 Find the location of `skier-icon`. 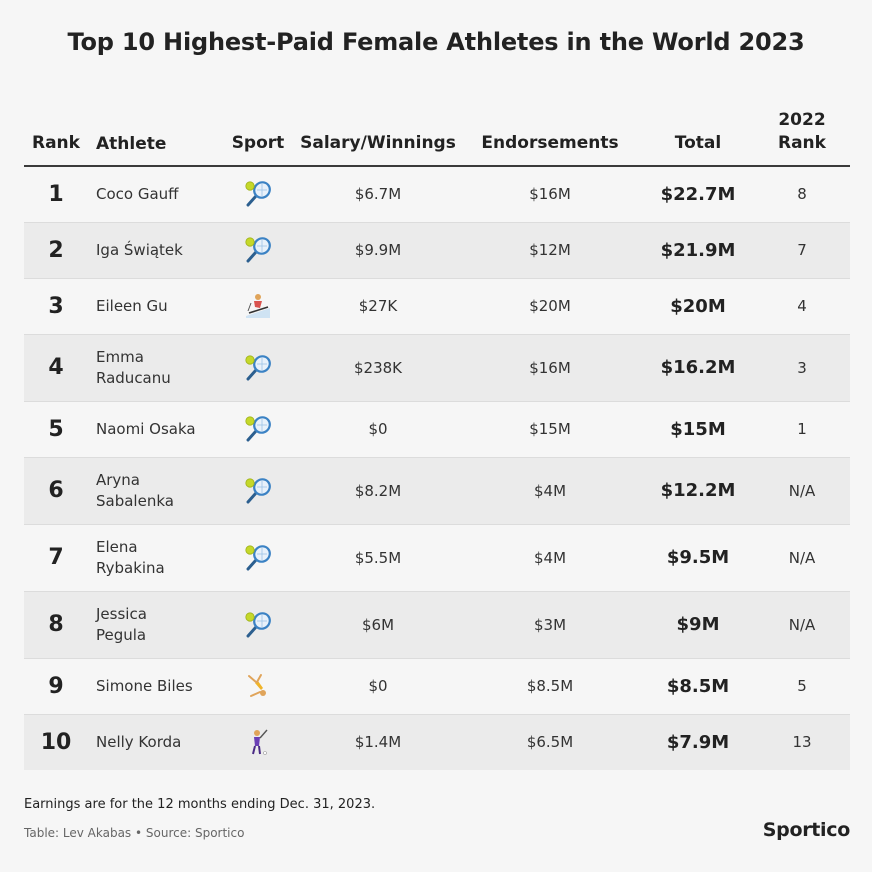

skier-icon is located at coordinates (258, 306).